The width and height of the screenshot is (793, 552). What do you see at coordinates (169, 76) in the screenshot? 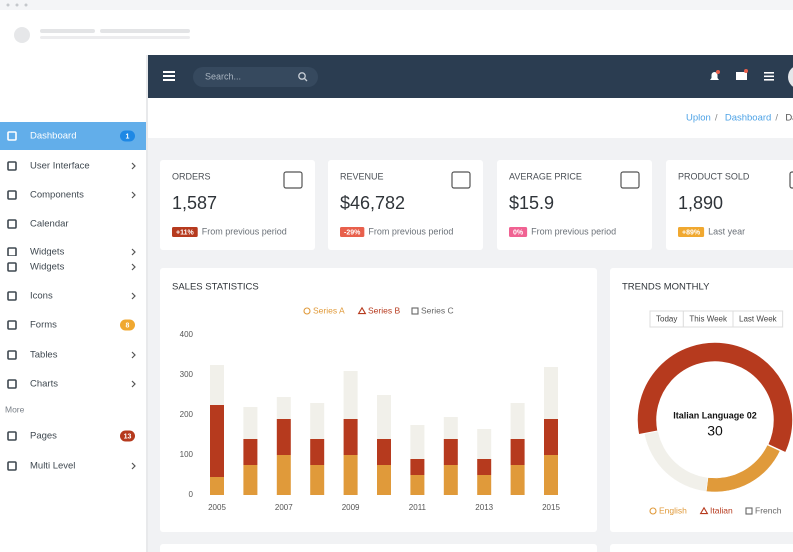
I see `menu-toggle` at bounding box center [169, 76].